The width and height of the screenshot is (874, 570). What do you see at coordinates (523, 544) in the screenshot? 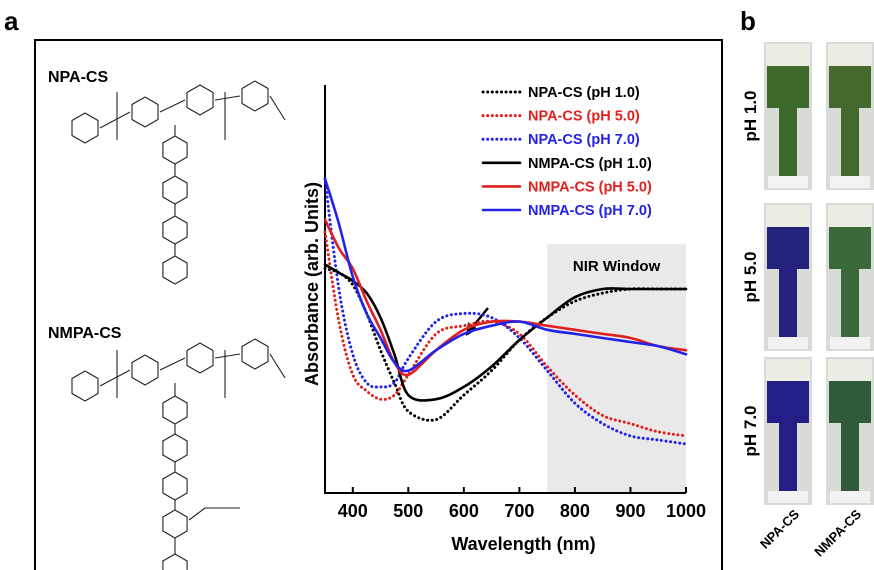
I see `x-axis-label: Wavelength (nm)` at bounding box center [523, 544].